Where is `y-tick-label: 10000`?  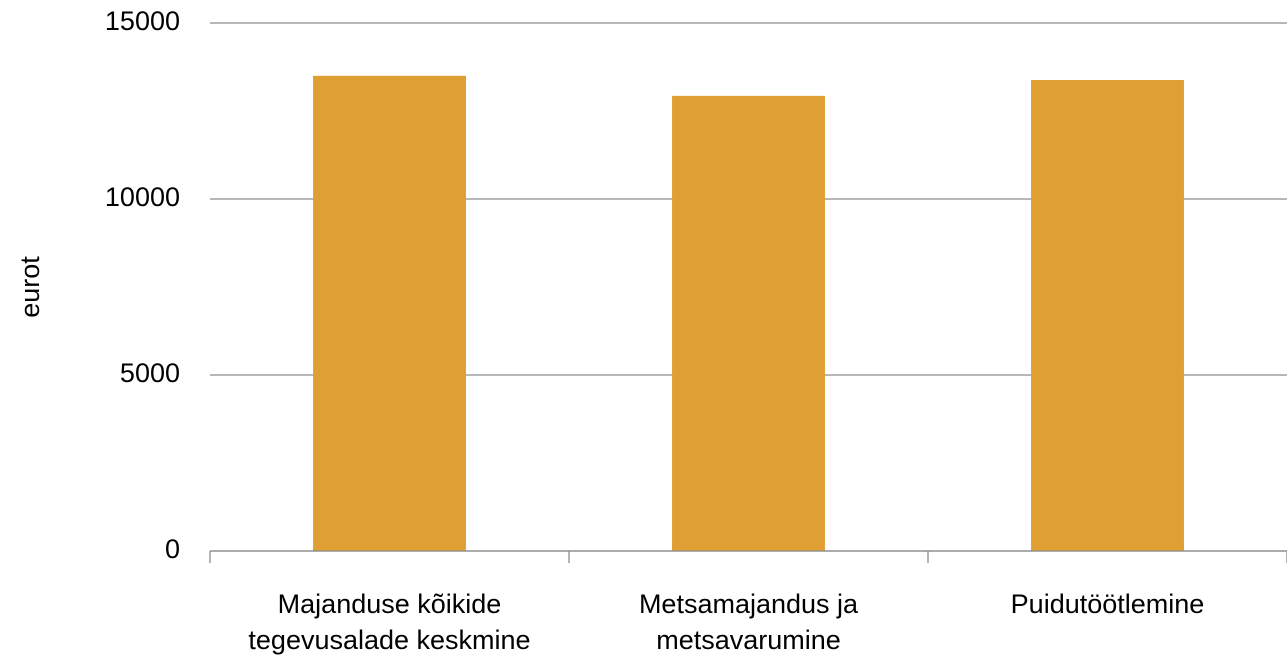 y-tick-label: 10000 is located at coordinates (142, 197).